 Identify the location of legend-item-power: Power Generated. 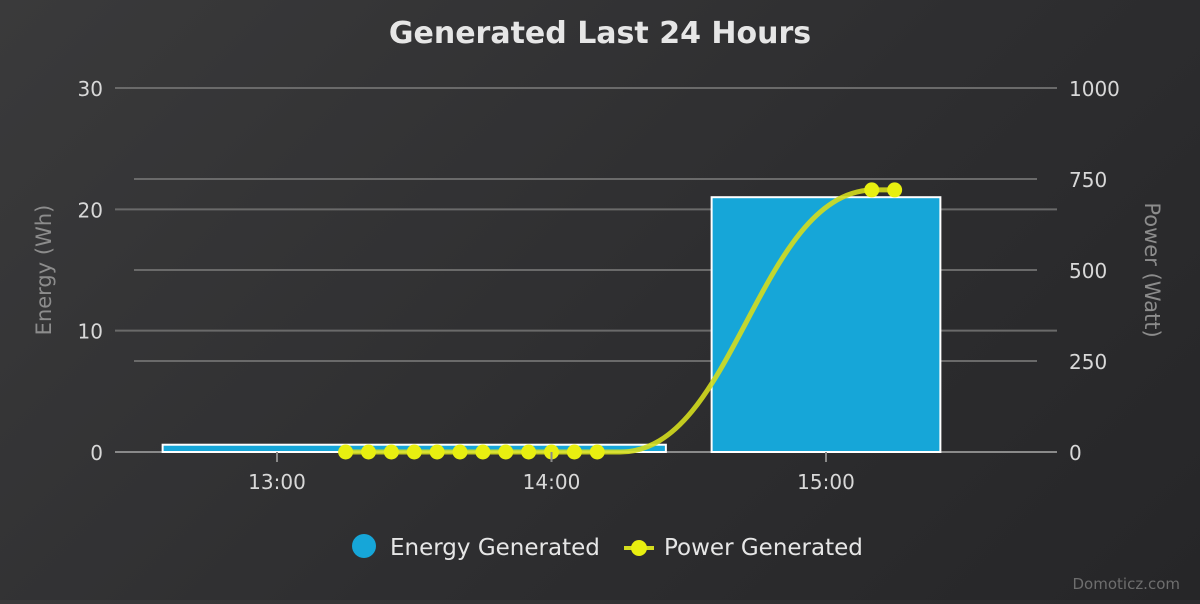
(743, 548).